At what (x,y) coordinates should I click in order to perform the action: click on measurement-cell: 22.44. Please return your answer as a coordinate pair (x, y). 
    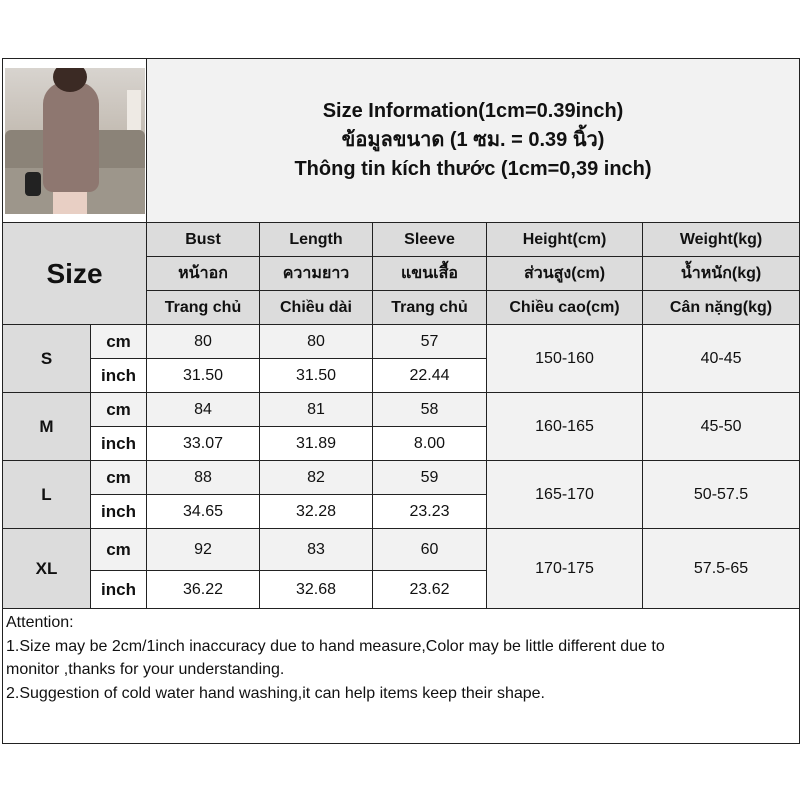
    Looking at the image, I should click on (429, 375).